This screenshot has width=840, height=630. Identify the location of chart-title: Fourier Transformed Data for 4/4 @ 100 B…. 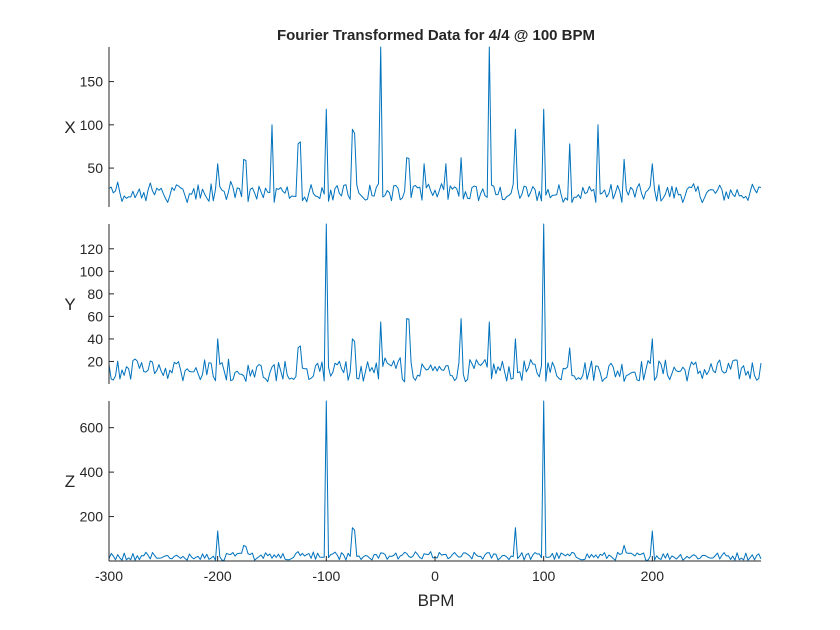
(436, 35).